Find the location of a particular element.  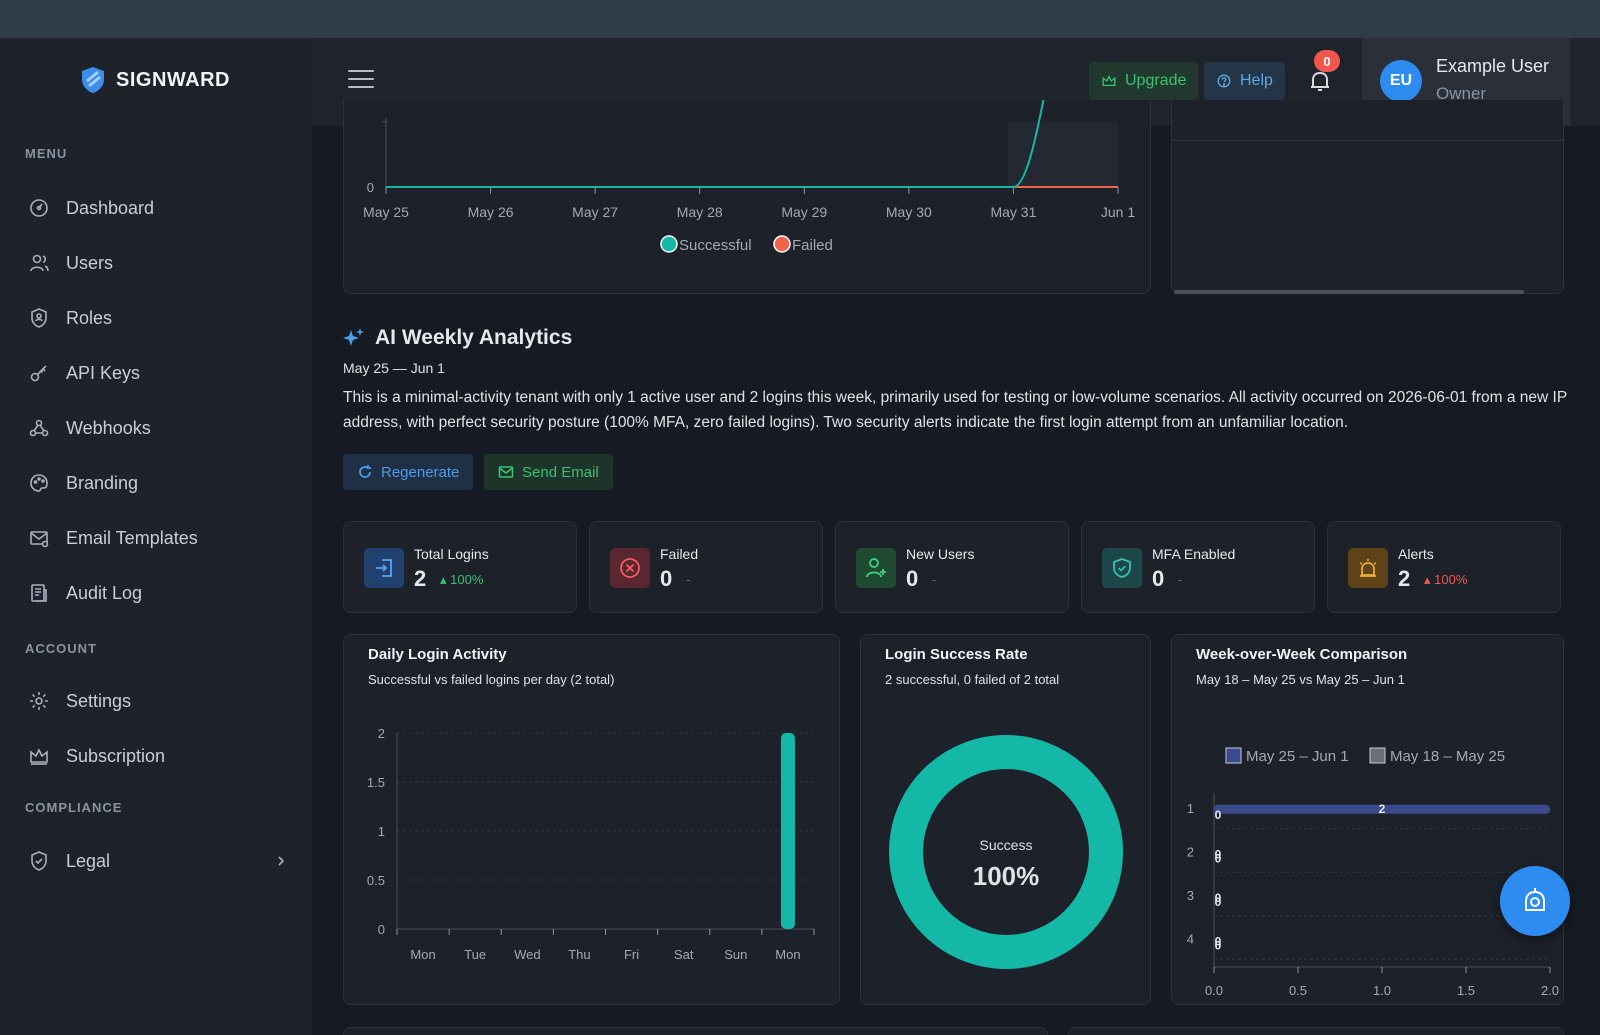

chevron-right-icon is located at coordinates (281, 861).